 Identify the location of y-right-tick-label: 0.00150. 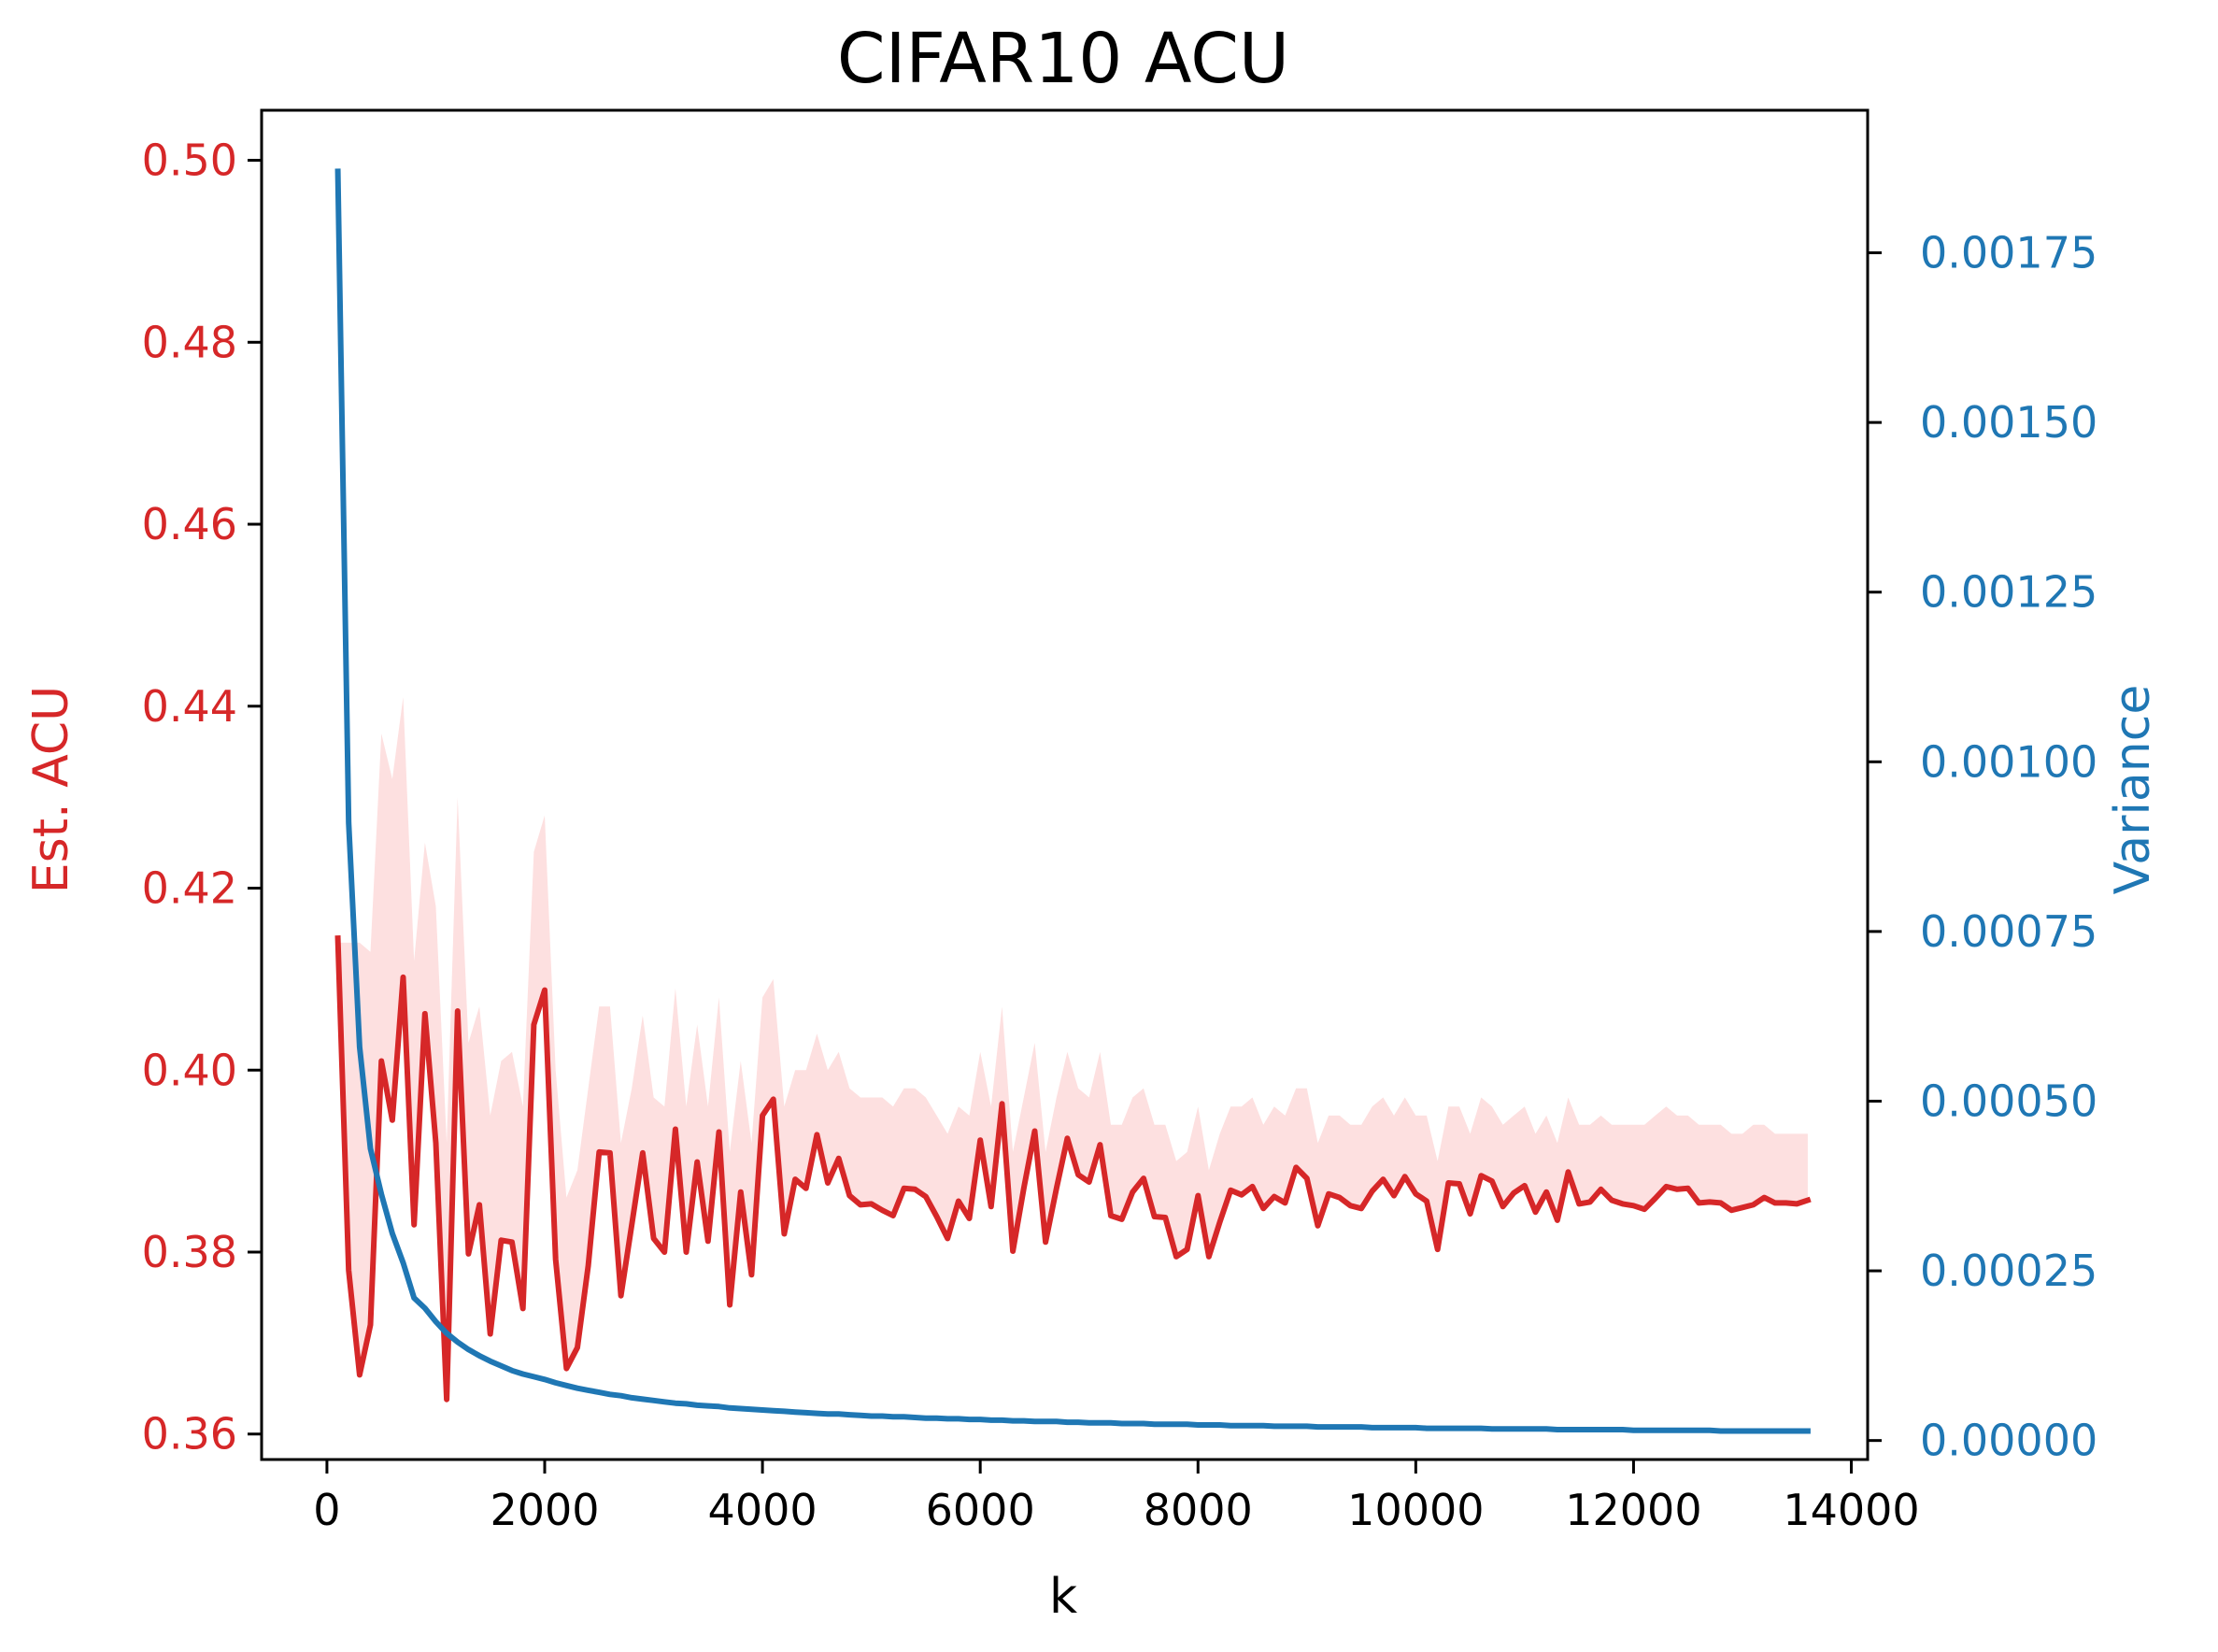
(2009, 422).